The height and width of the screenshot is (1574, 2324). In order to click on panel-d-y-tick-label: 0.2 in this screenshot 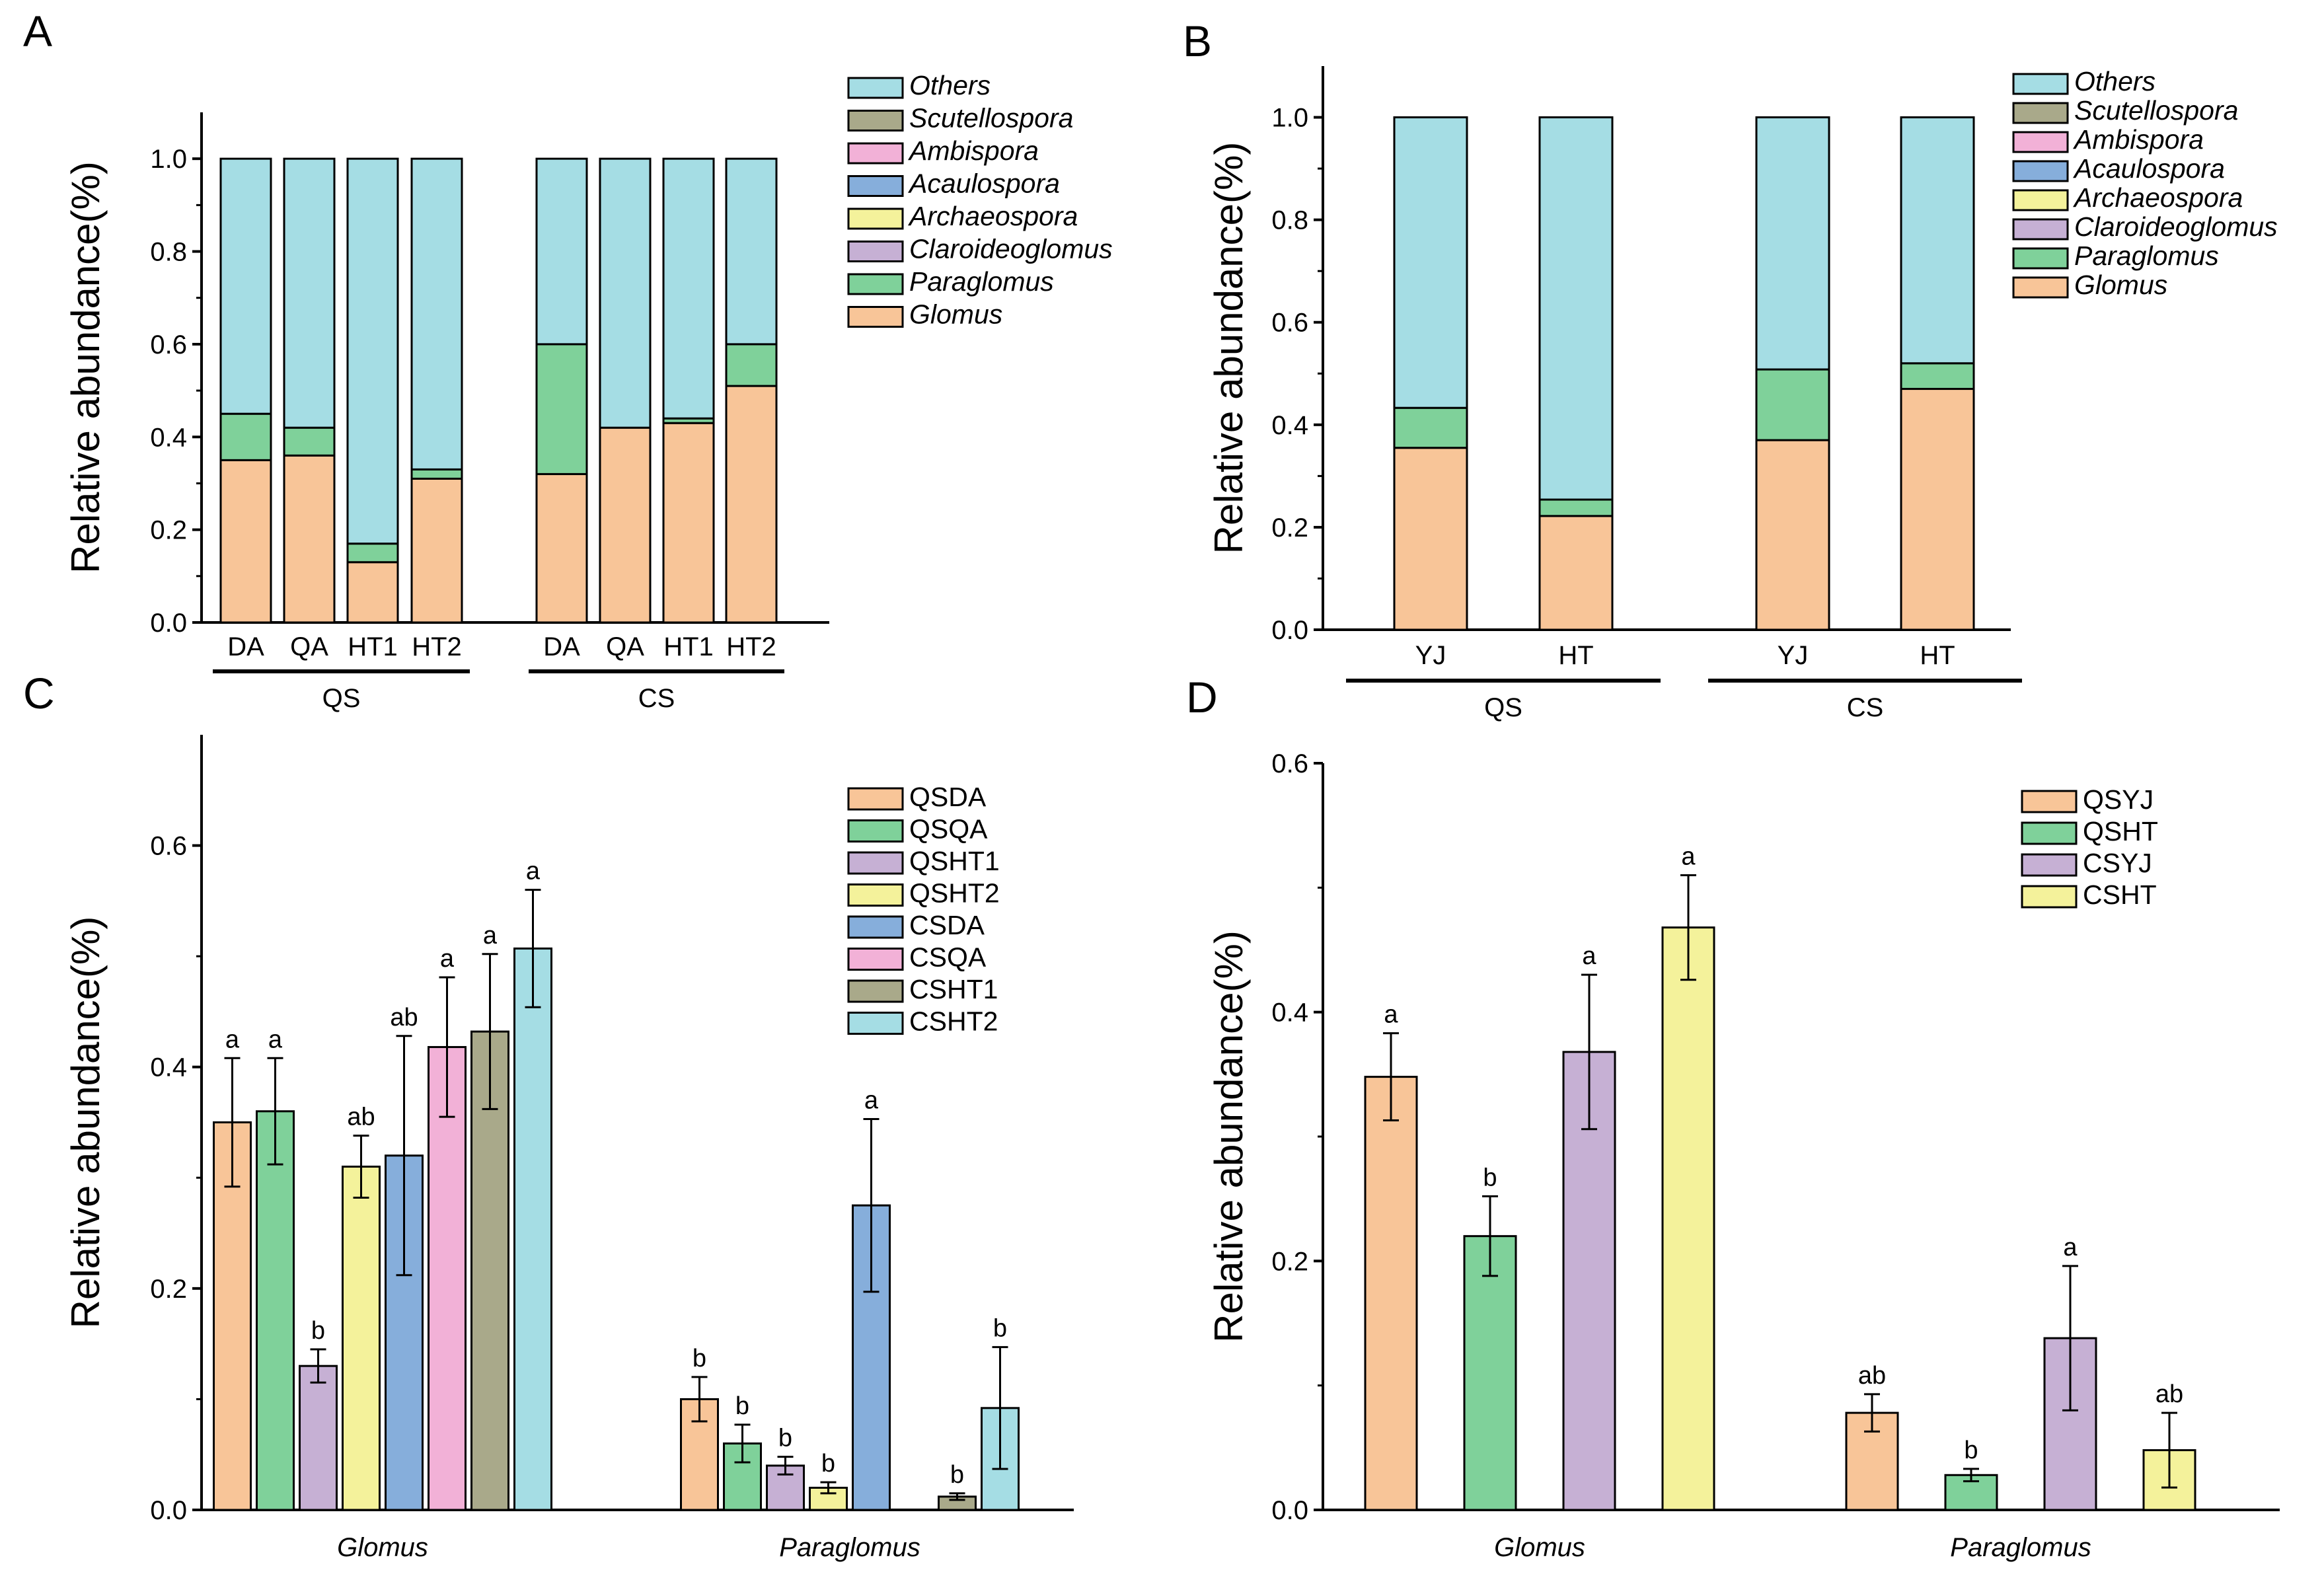, I will do `click(1290, 1261)`.